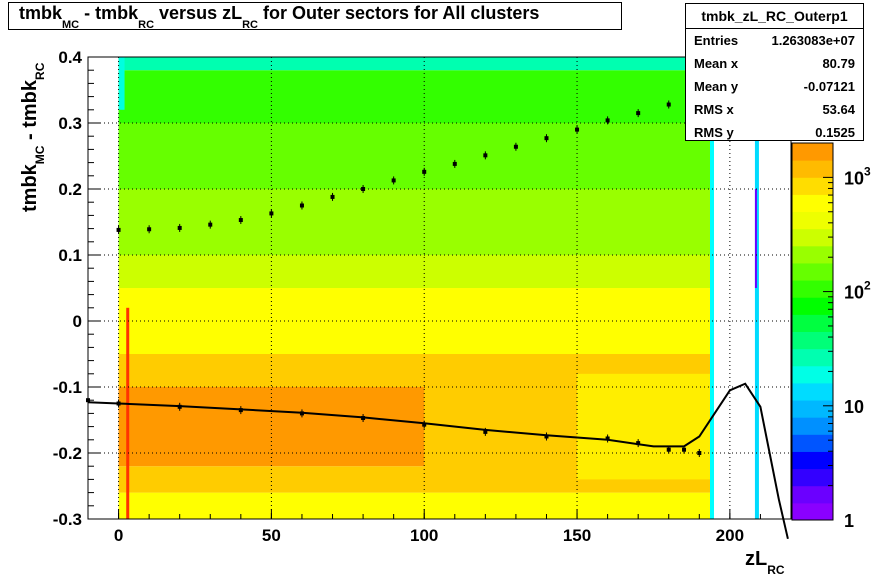 The image size is (878, 578). Describe the element at coordinates (857, 291) in the screenshot. I see `colorbar-label: 10²` at that location.